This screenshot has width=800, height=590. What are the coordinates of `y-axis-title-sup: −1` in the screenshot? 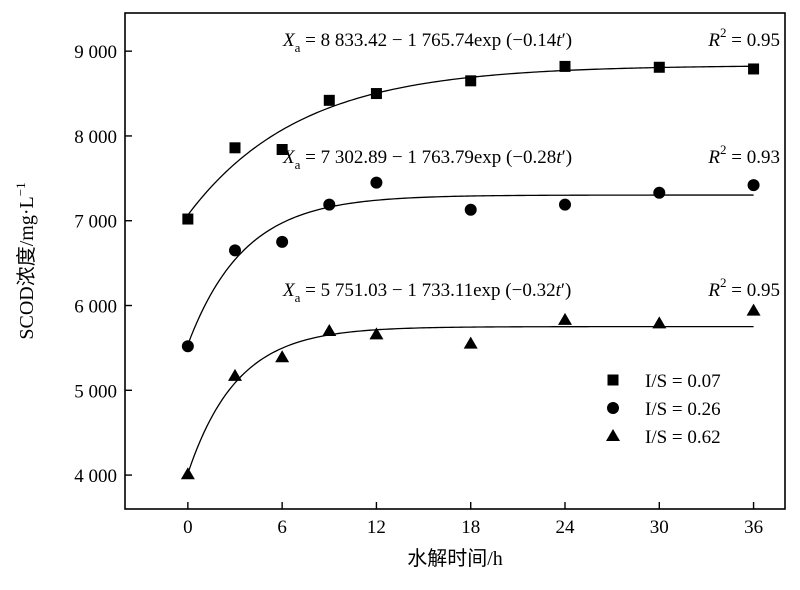 It's located at (20, 189).